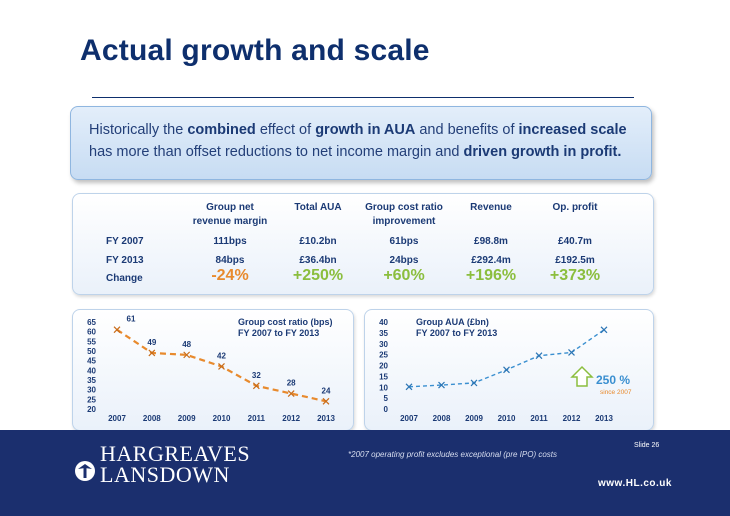 The width and height of the screenshot is (730, 516). What do you see at coordinates (318, 207) in the screenshot?
I see `table-header-aua: Total AUA` at bounding box center [318, 207].